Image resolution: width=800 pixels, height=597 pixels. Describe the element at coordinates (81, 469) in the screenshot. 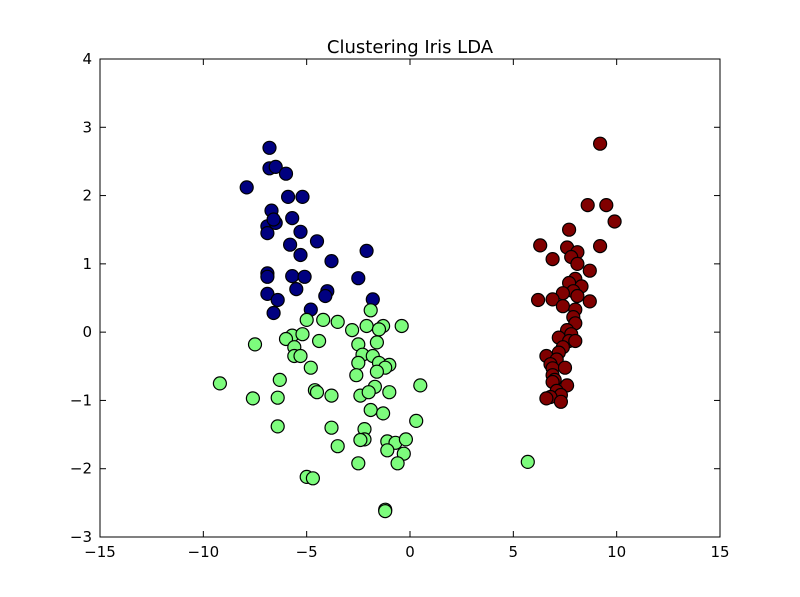

I see `y-tick-label: −2` at that location.